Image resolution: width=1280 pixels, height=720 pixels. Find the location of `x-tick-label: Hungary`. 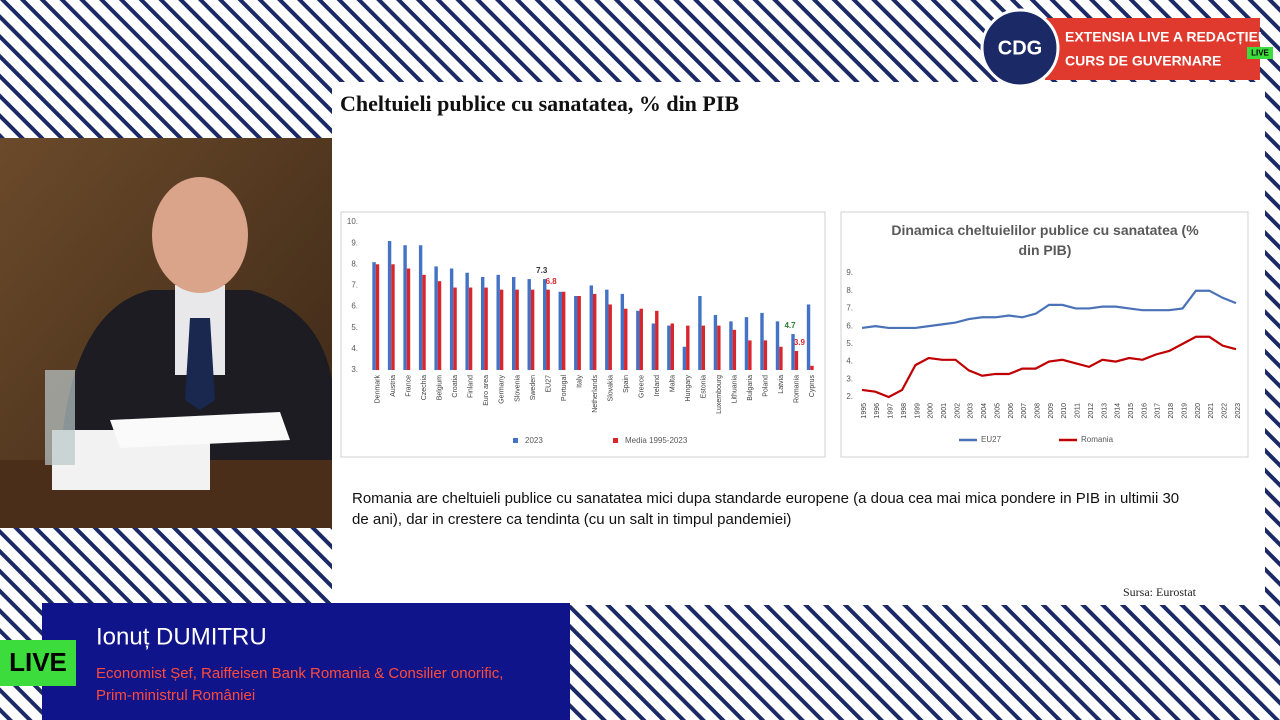

x-tick-label: Hungary is located at coordinates (688, 388).